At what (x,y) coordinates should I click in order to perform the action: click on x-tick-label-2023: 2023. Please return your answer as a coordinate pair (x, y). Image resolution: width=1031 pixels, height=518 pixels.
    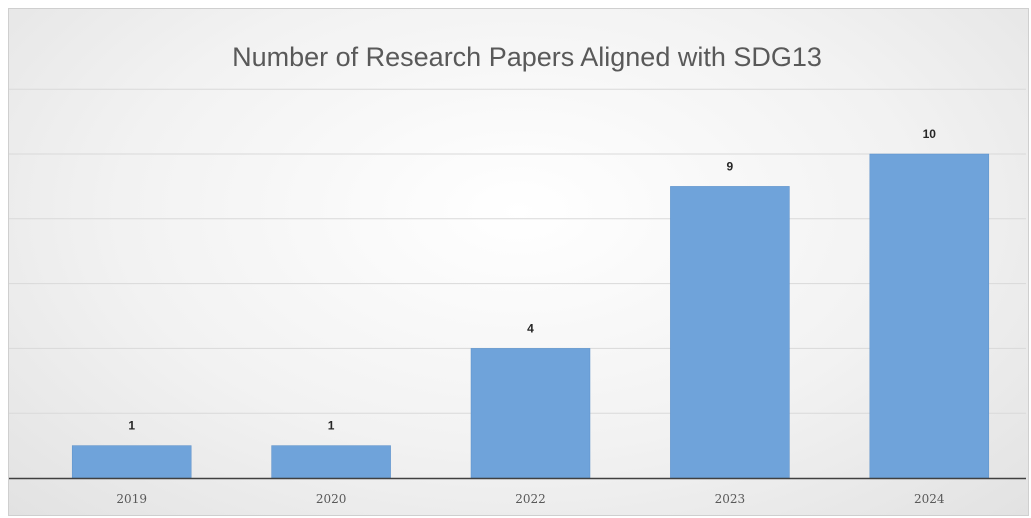
    Looking at the image, I should click on (730, 499).